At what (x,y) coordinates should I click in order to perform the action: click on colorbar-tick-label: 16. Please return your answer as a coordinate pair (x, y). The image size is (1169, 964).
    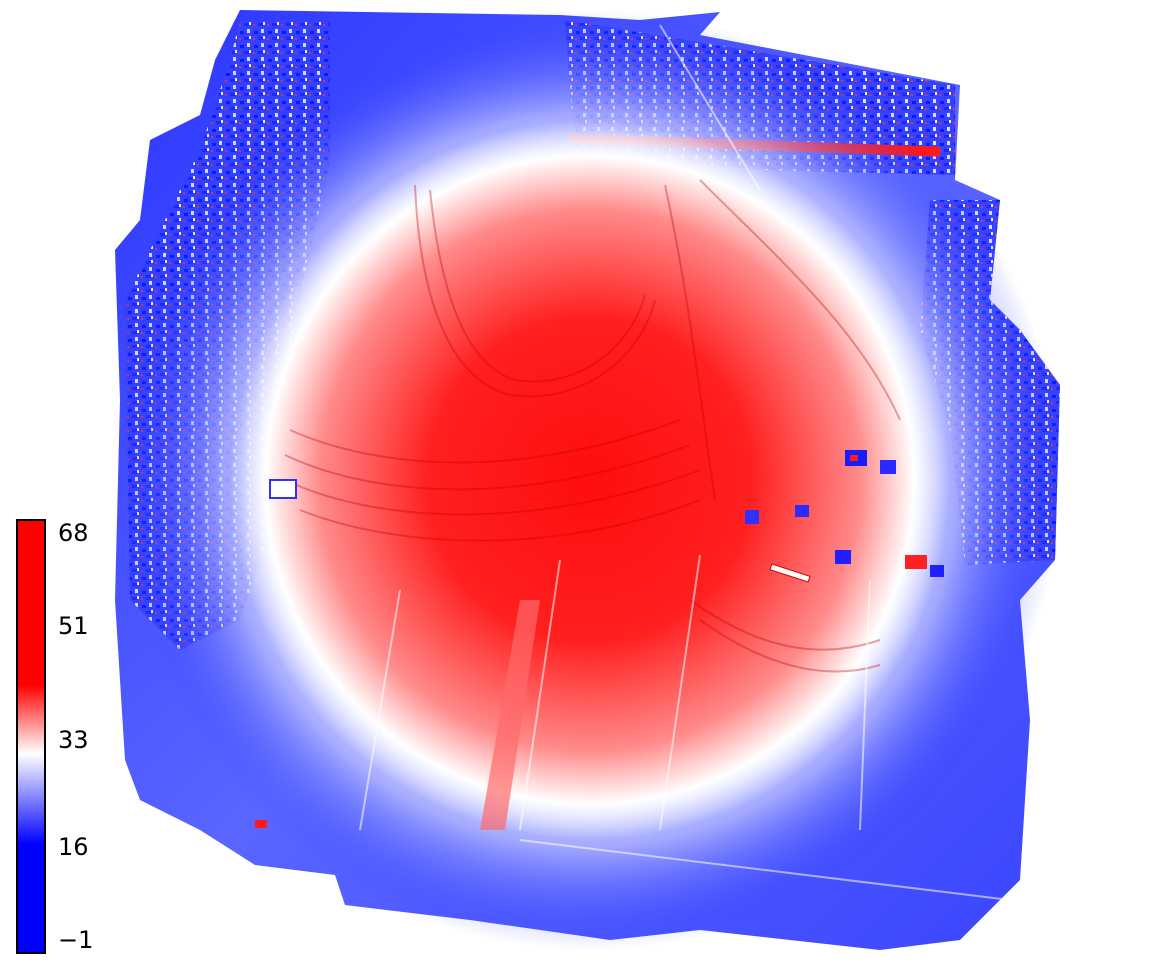
    Looking at the image, I should click on (73, 846).